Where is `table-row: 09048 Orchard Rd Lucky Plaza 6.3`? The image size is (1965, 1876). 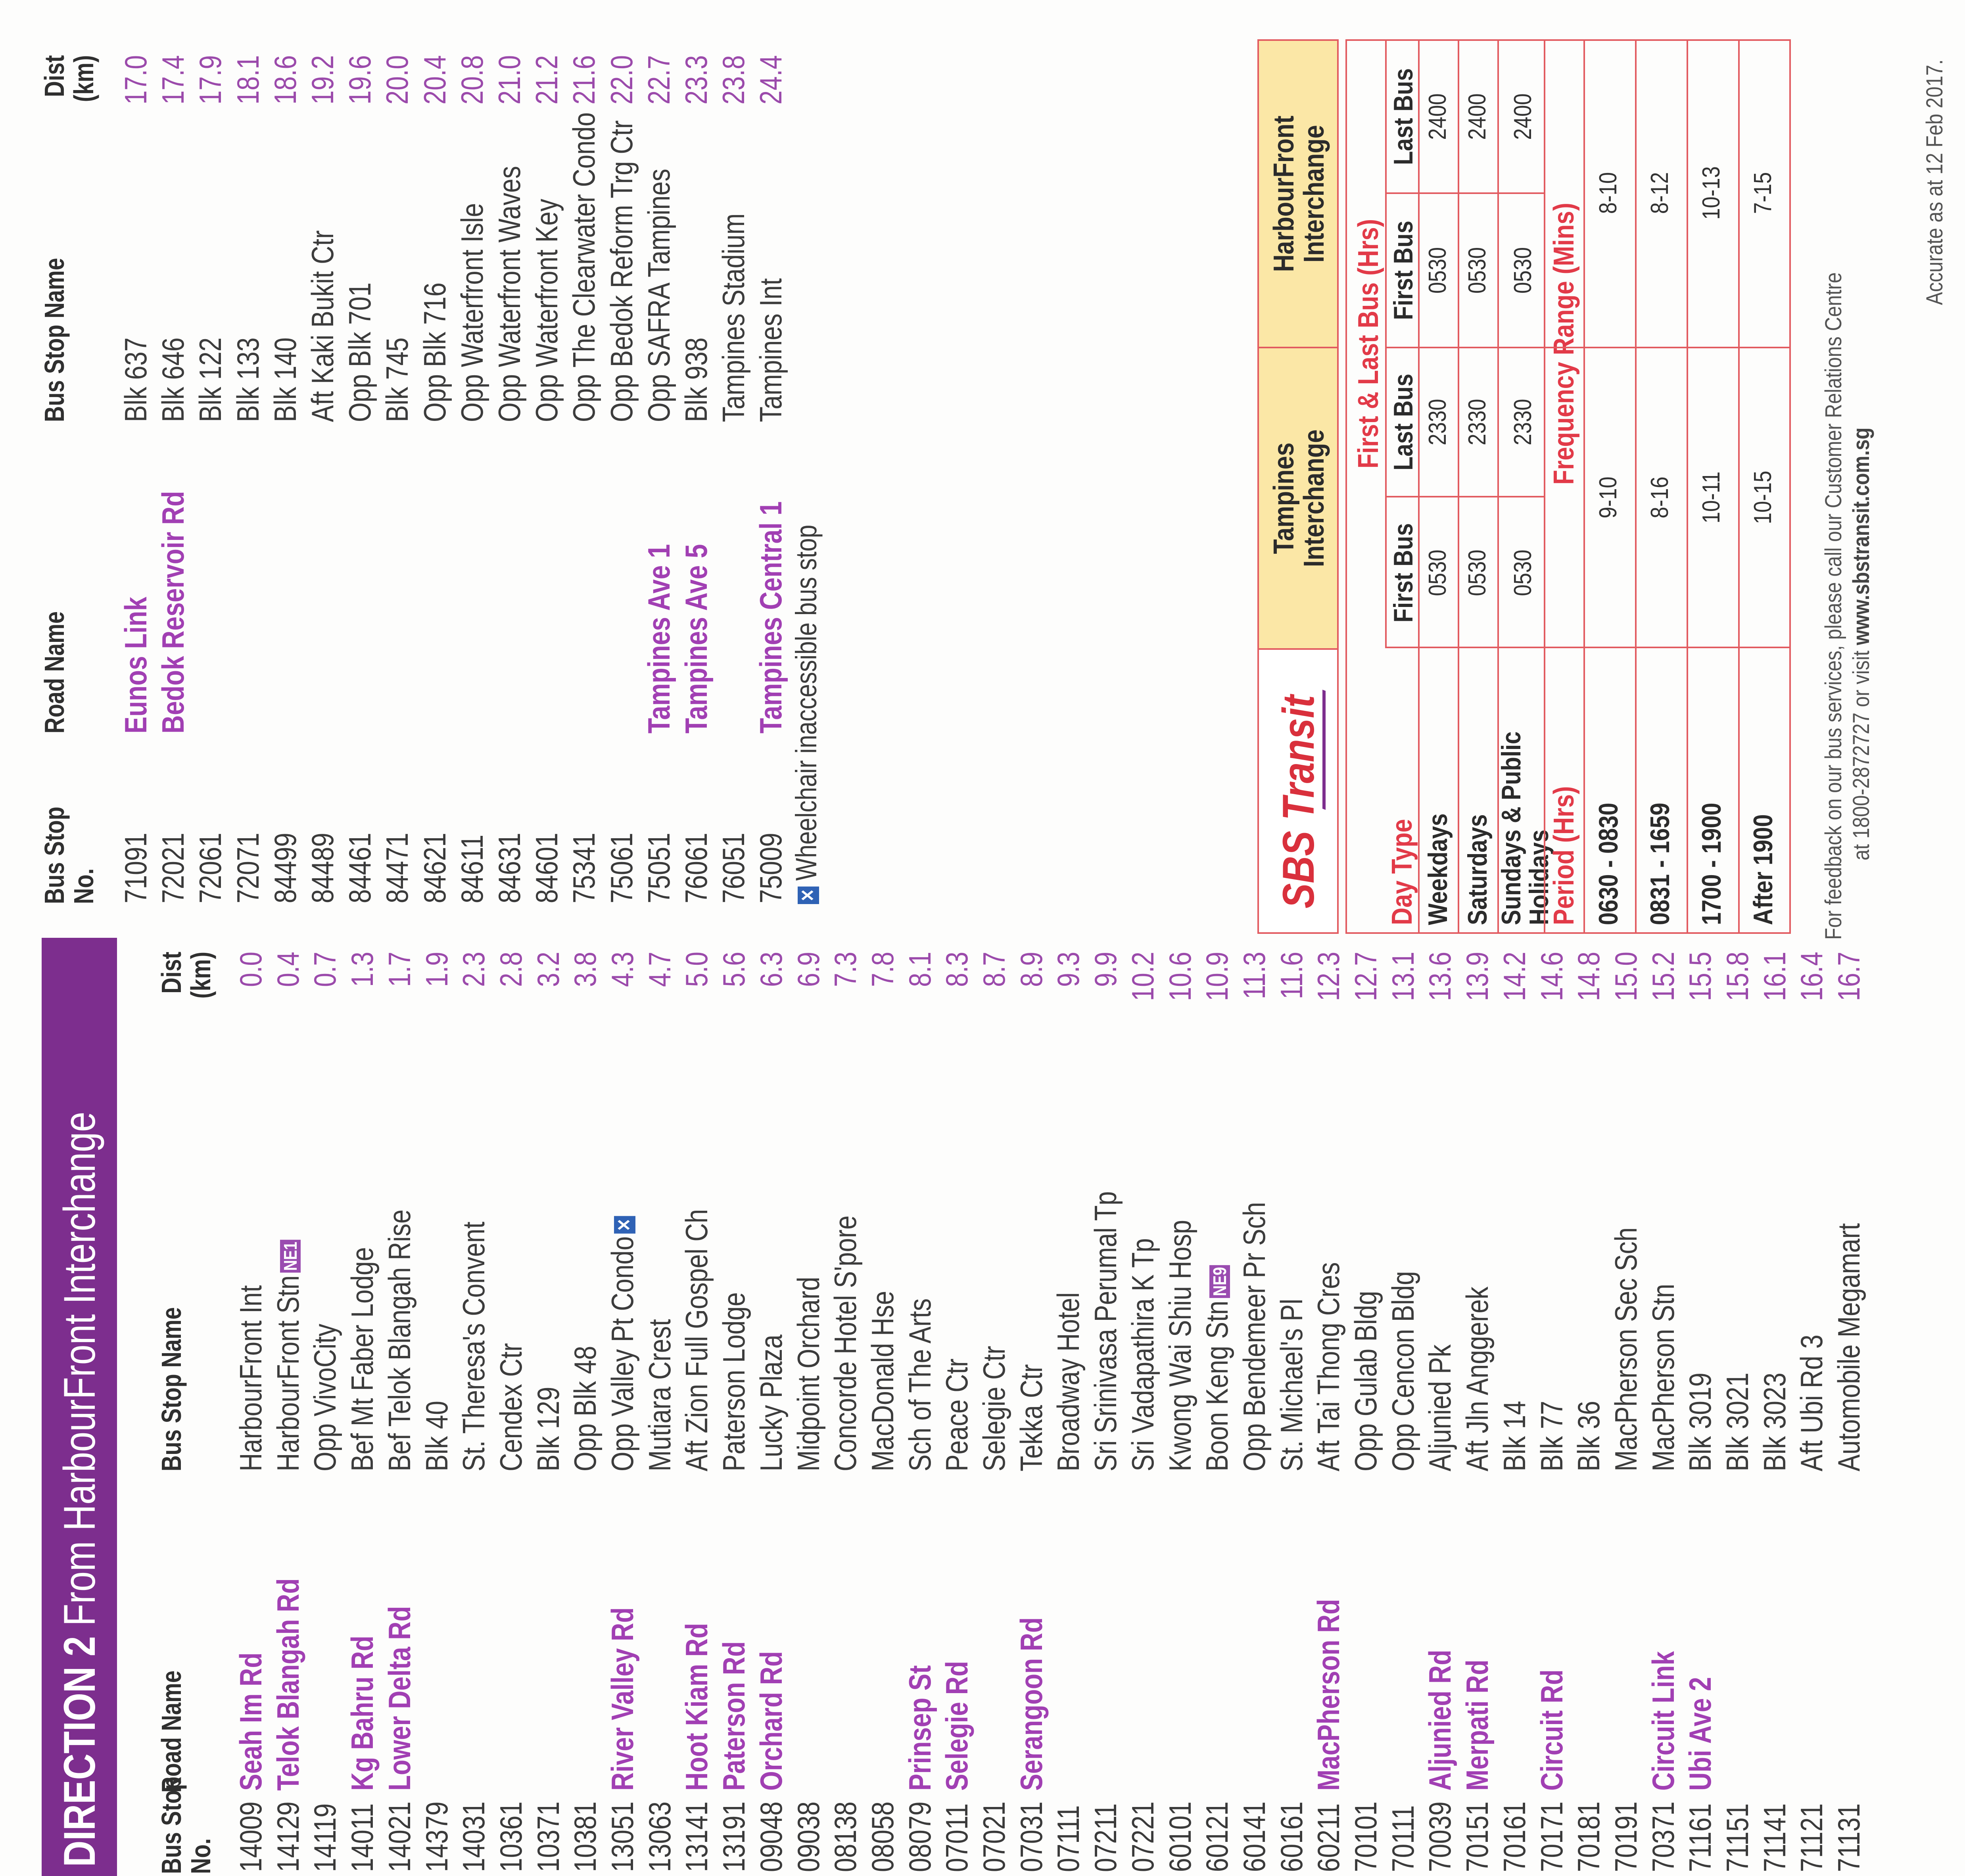 table-row: 09048 Orchard Rd Lucky Plaza 6.3 is located at coordinates (771, 1407).